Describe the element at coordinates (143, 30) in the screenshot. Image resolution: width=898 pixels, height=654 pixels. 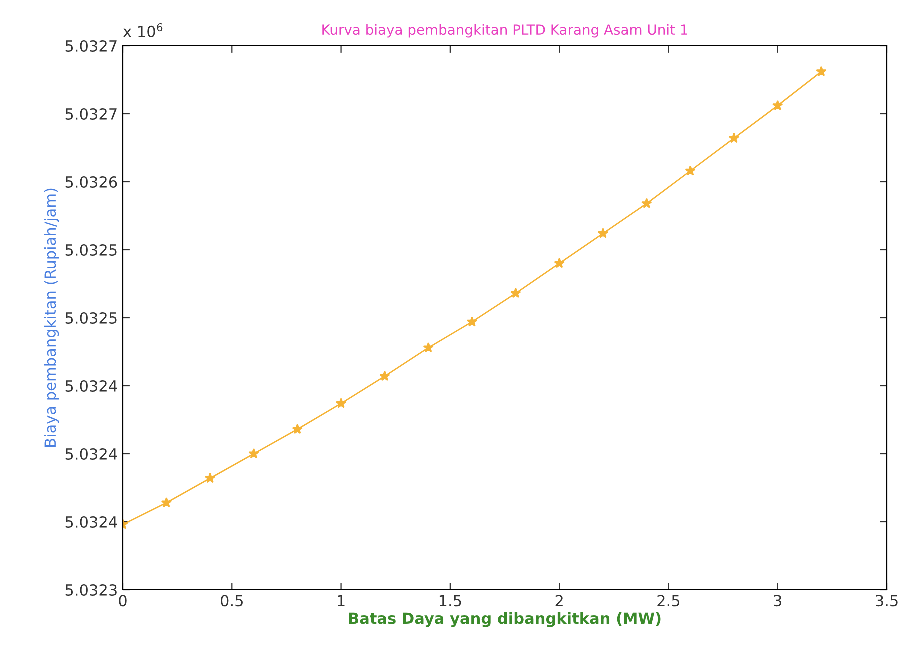
I see `text: x 10$^{6}$` at that location.